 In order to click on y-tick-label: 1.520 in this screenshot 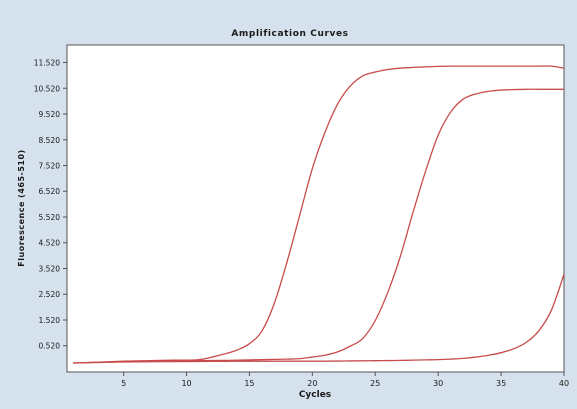, I will do `click(50, 320)`.